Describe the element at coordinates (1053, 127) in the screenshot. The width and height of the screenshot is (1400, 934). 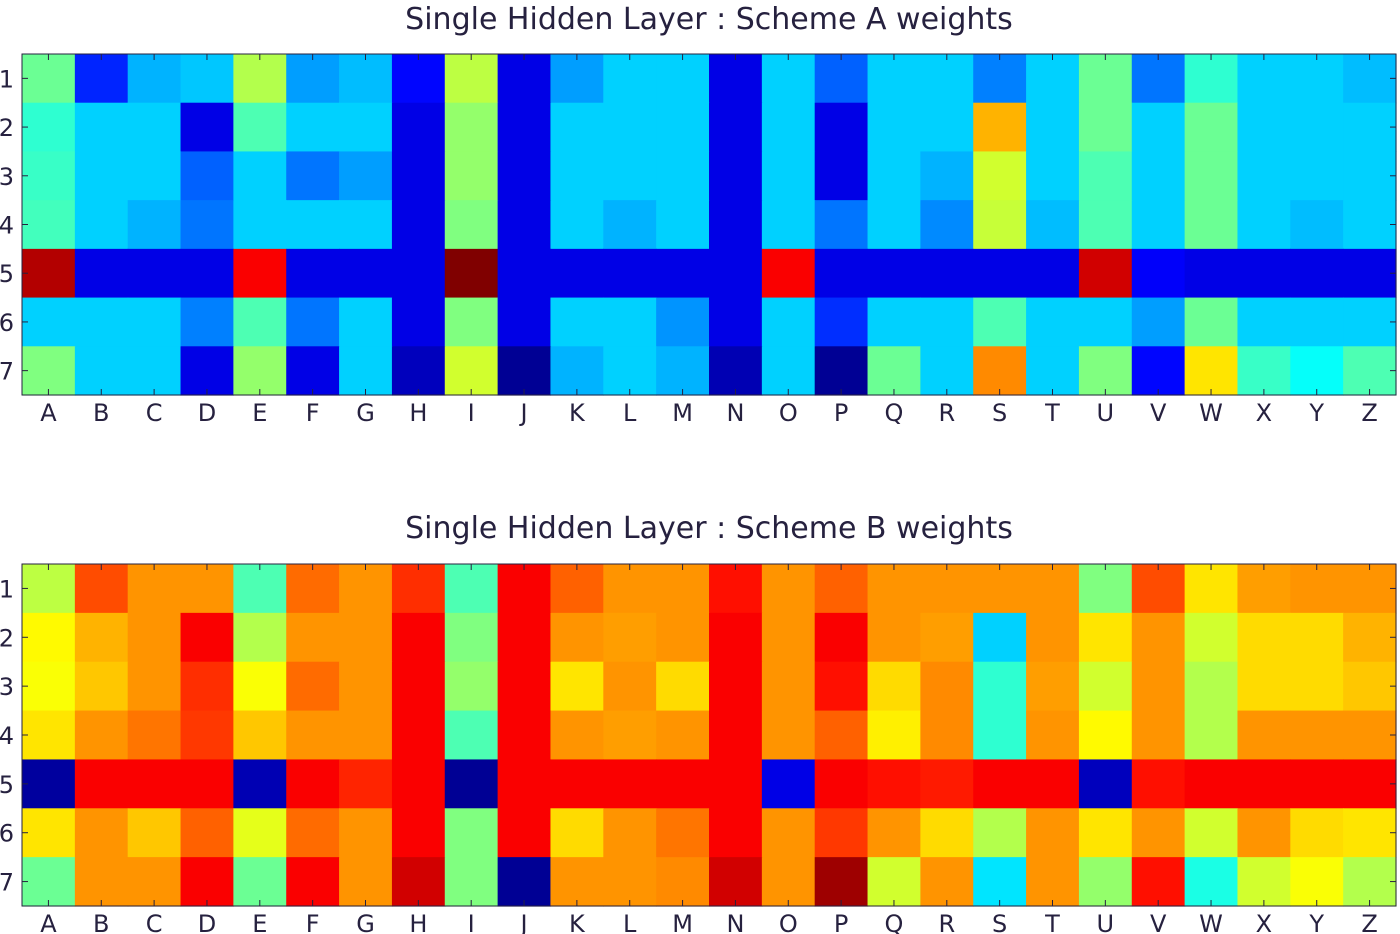
I see `scheme-a-cell-2-T` at that location.